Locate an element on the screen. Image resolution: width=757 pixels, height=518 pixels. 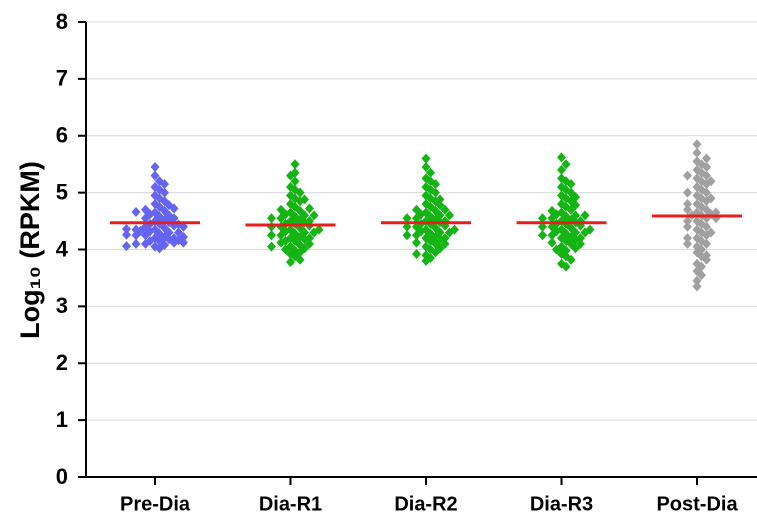
y-tick-label: 6 is located at coordinates (62, 135).